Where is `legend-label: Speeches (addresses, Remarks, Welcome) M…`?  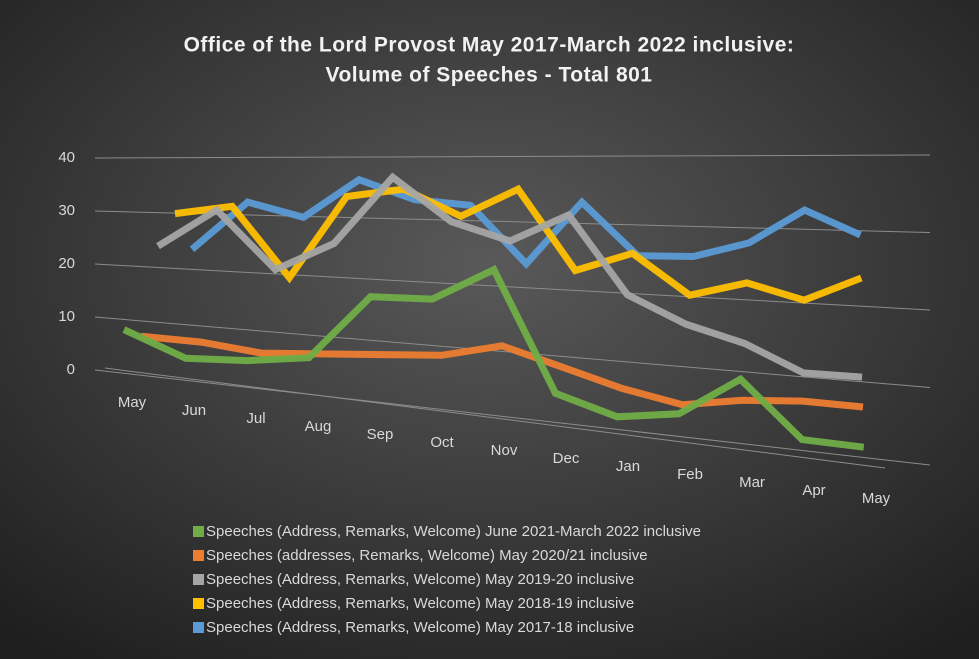 legend-label: Speeches (addresses, Remarks, Welcome) M… is located at coordinates (427, 555).